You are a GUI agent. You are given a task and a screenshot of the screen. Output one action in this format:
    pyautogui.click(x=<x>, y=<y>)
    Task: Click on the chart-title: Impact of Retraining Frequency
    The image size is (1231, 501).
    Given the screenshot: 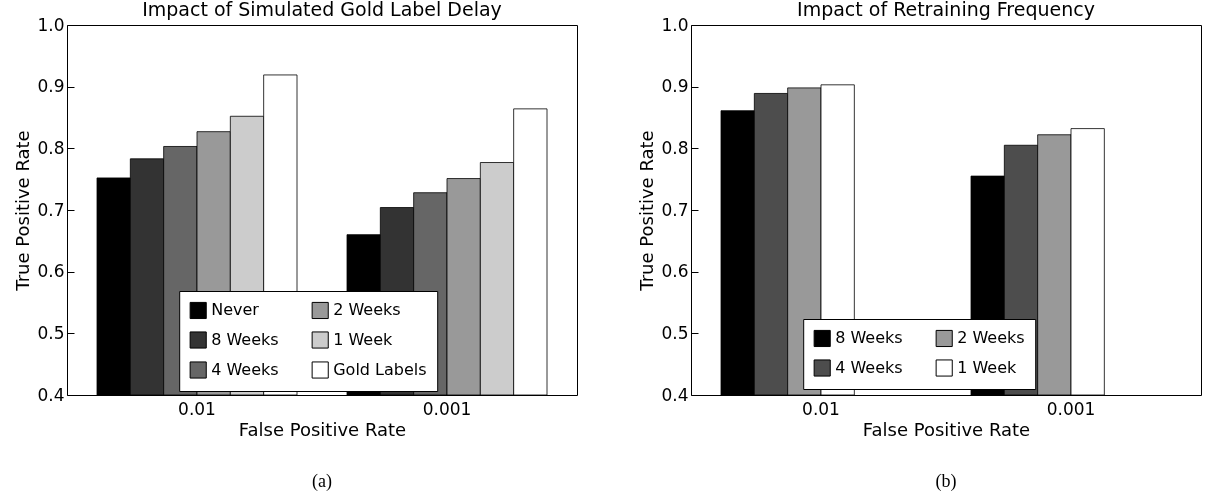 What is the action you would take?
    pyautogui.click(x=946, y=10)
    